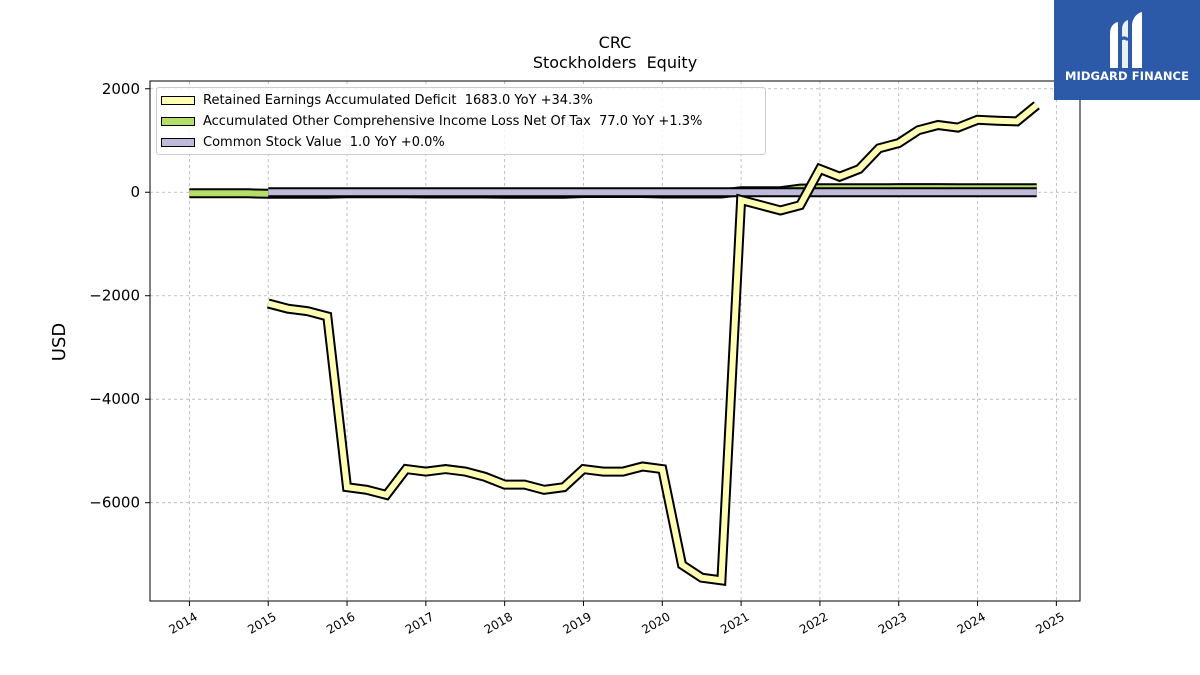 The image size is (1200, 675). I want to click on chart-title: CRC, so click(615, 42).